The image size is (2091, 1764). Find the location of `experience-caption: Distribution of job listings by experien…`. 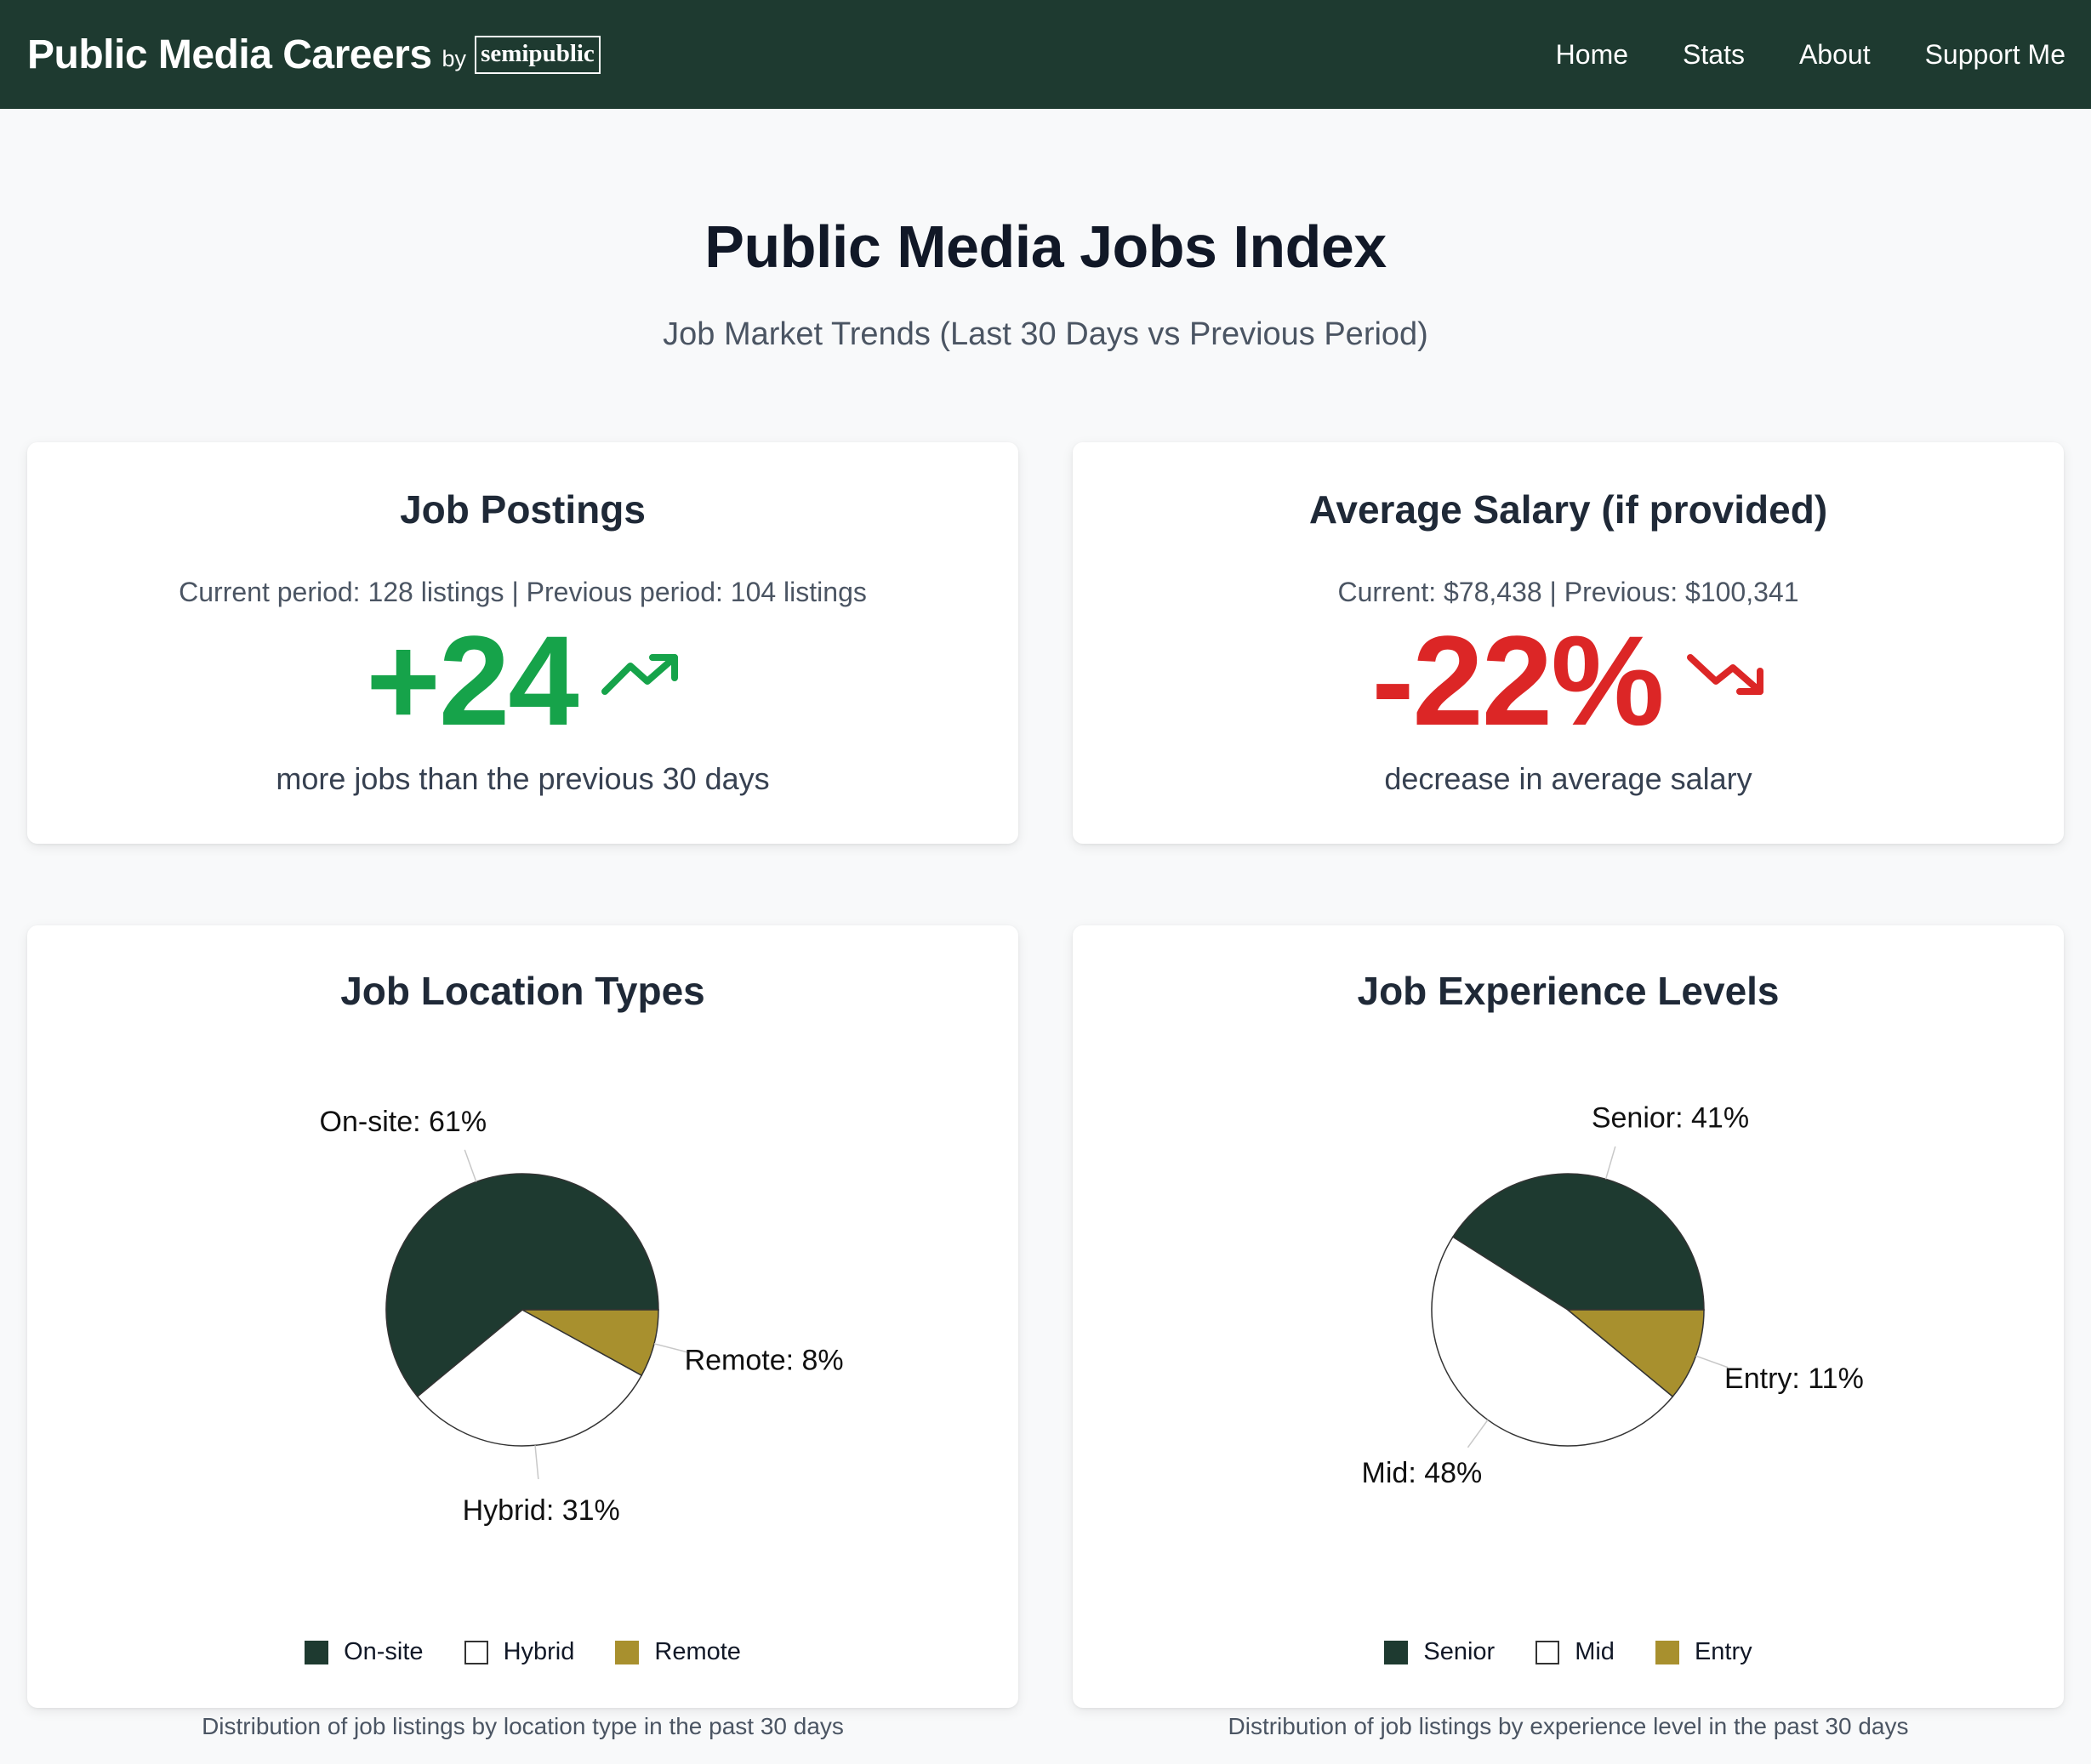

experience-caption: Distribution of job listings by experien… is located at coordinates (1568, 1726).